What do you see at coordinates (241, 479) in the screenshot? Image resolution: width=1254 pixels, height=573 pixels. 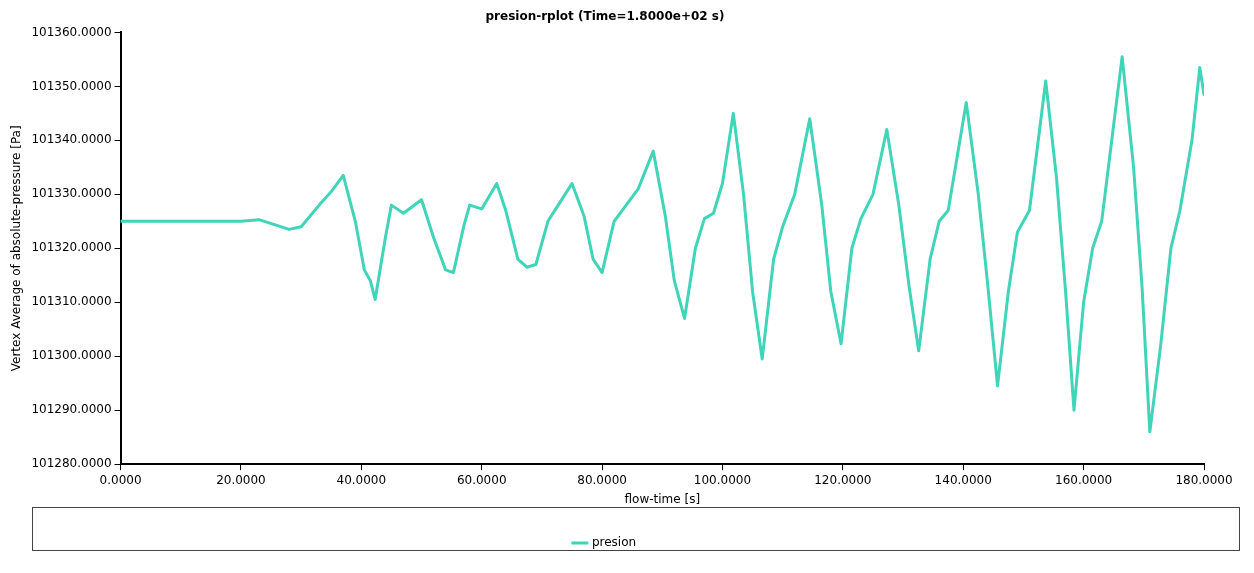 I see `x-tick-label: 20.0000` at bounding box center [241, 479].